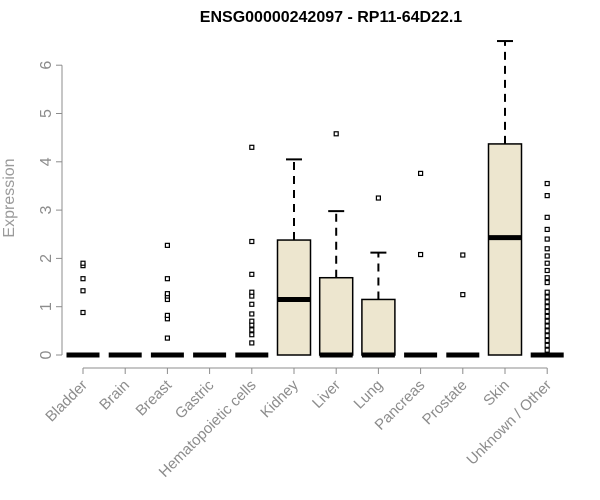  Describe the element at coordinates (114, 395) in the screenshot. I see `x-tick-label: Brain` at that location.